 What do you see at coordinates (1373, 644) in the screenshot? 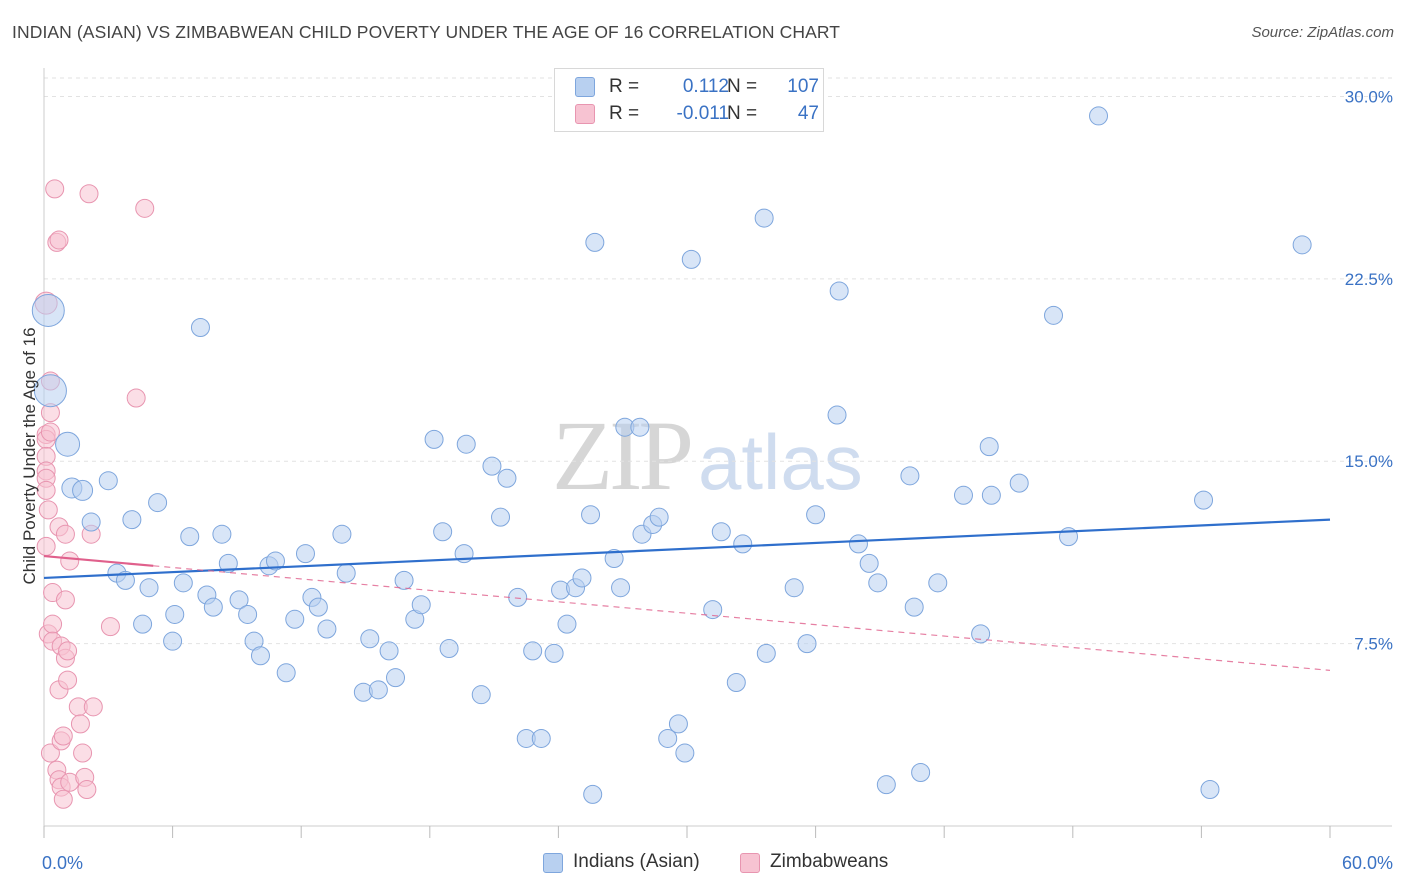
I see `y-tick-label: 7.5%` at bounding box center [1373, 644].